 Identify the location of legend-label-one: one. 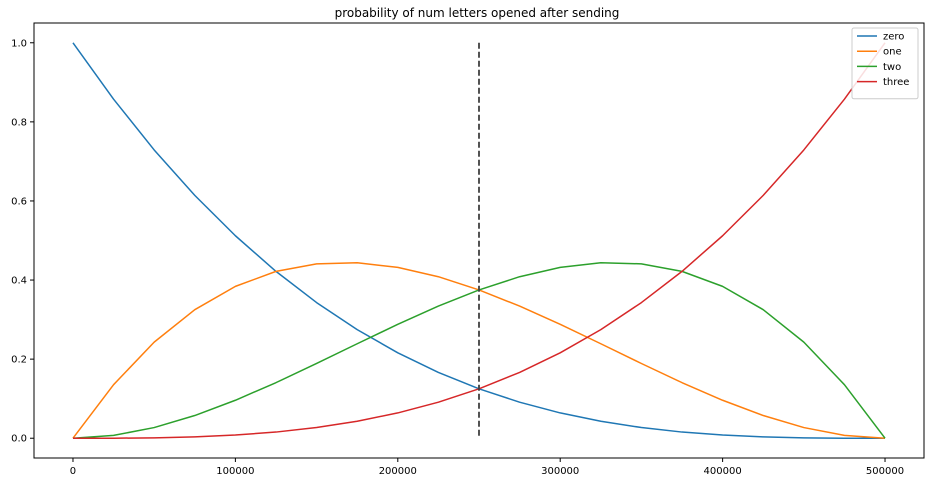
(892, 52).